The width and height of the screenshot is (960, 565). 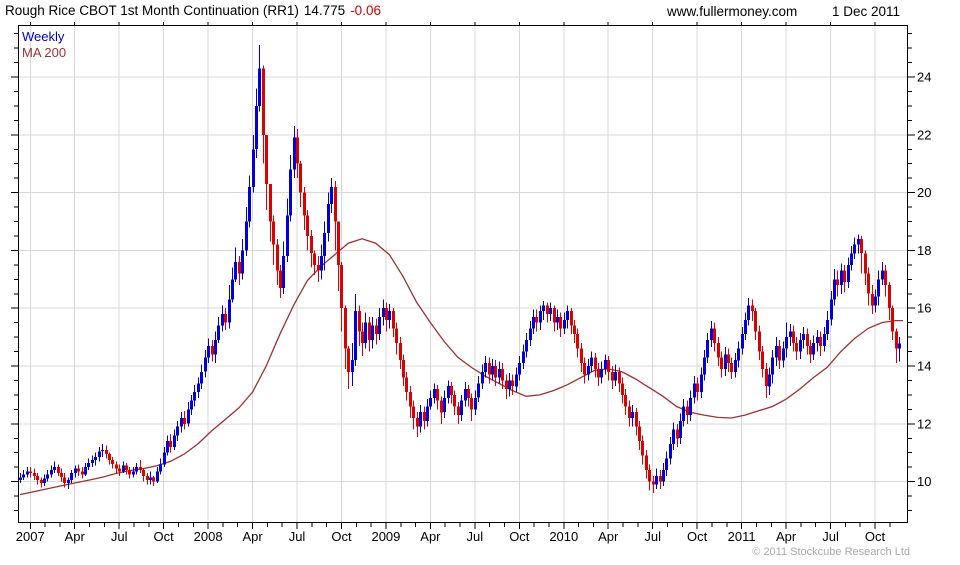 I want to click on site-url: www.fullermoney.com, so click(x=732, y=11).